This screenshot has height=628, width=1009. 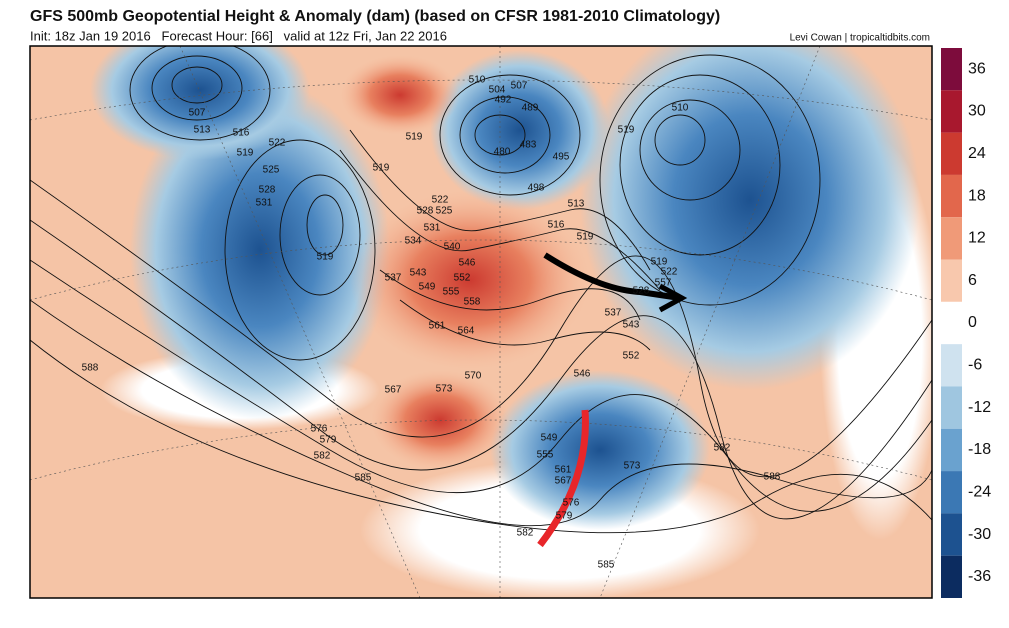 I want to click on colorbar-label: 6, so click(x=972, y=280).